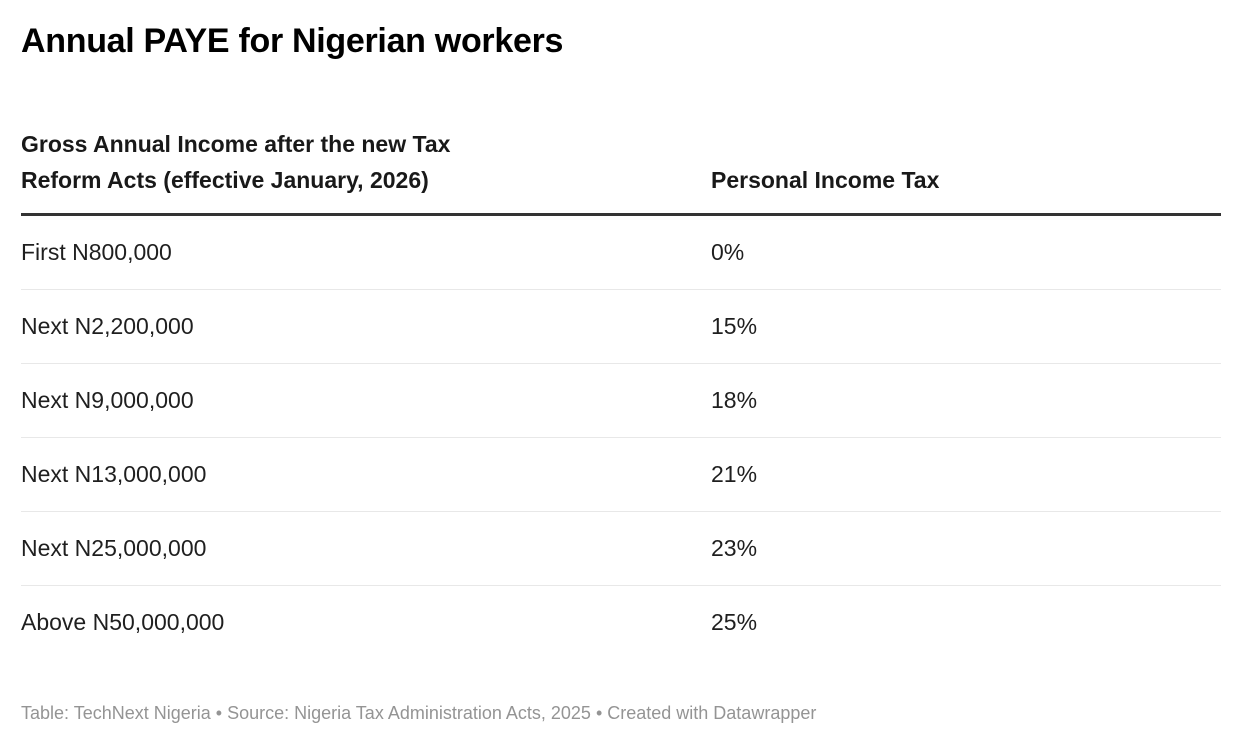  What do you see at coordinates (366, 474) in the screenshot?
I see `income-bracket-cell: Next N13,000,000` at bounding box center [366, 474].